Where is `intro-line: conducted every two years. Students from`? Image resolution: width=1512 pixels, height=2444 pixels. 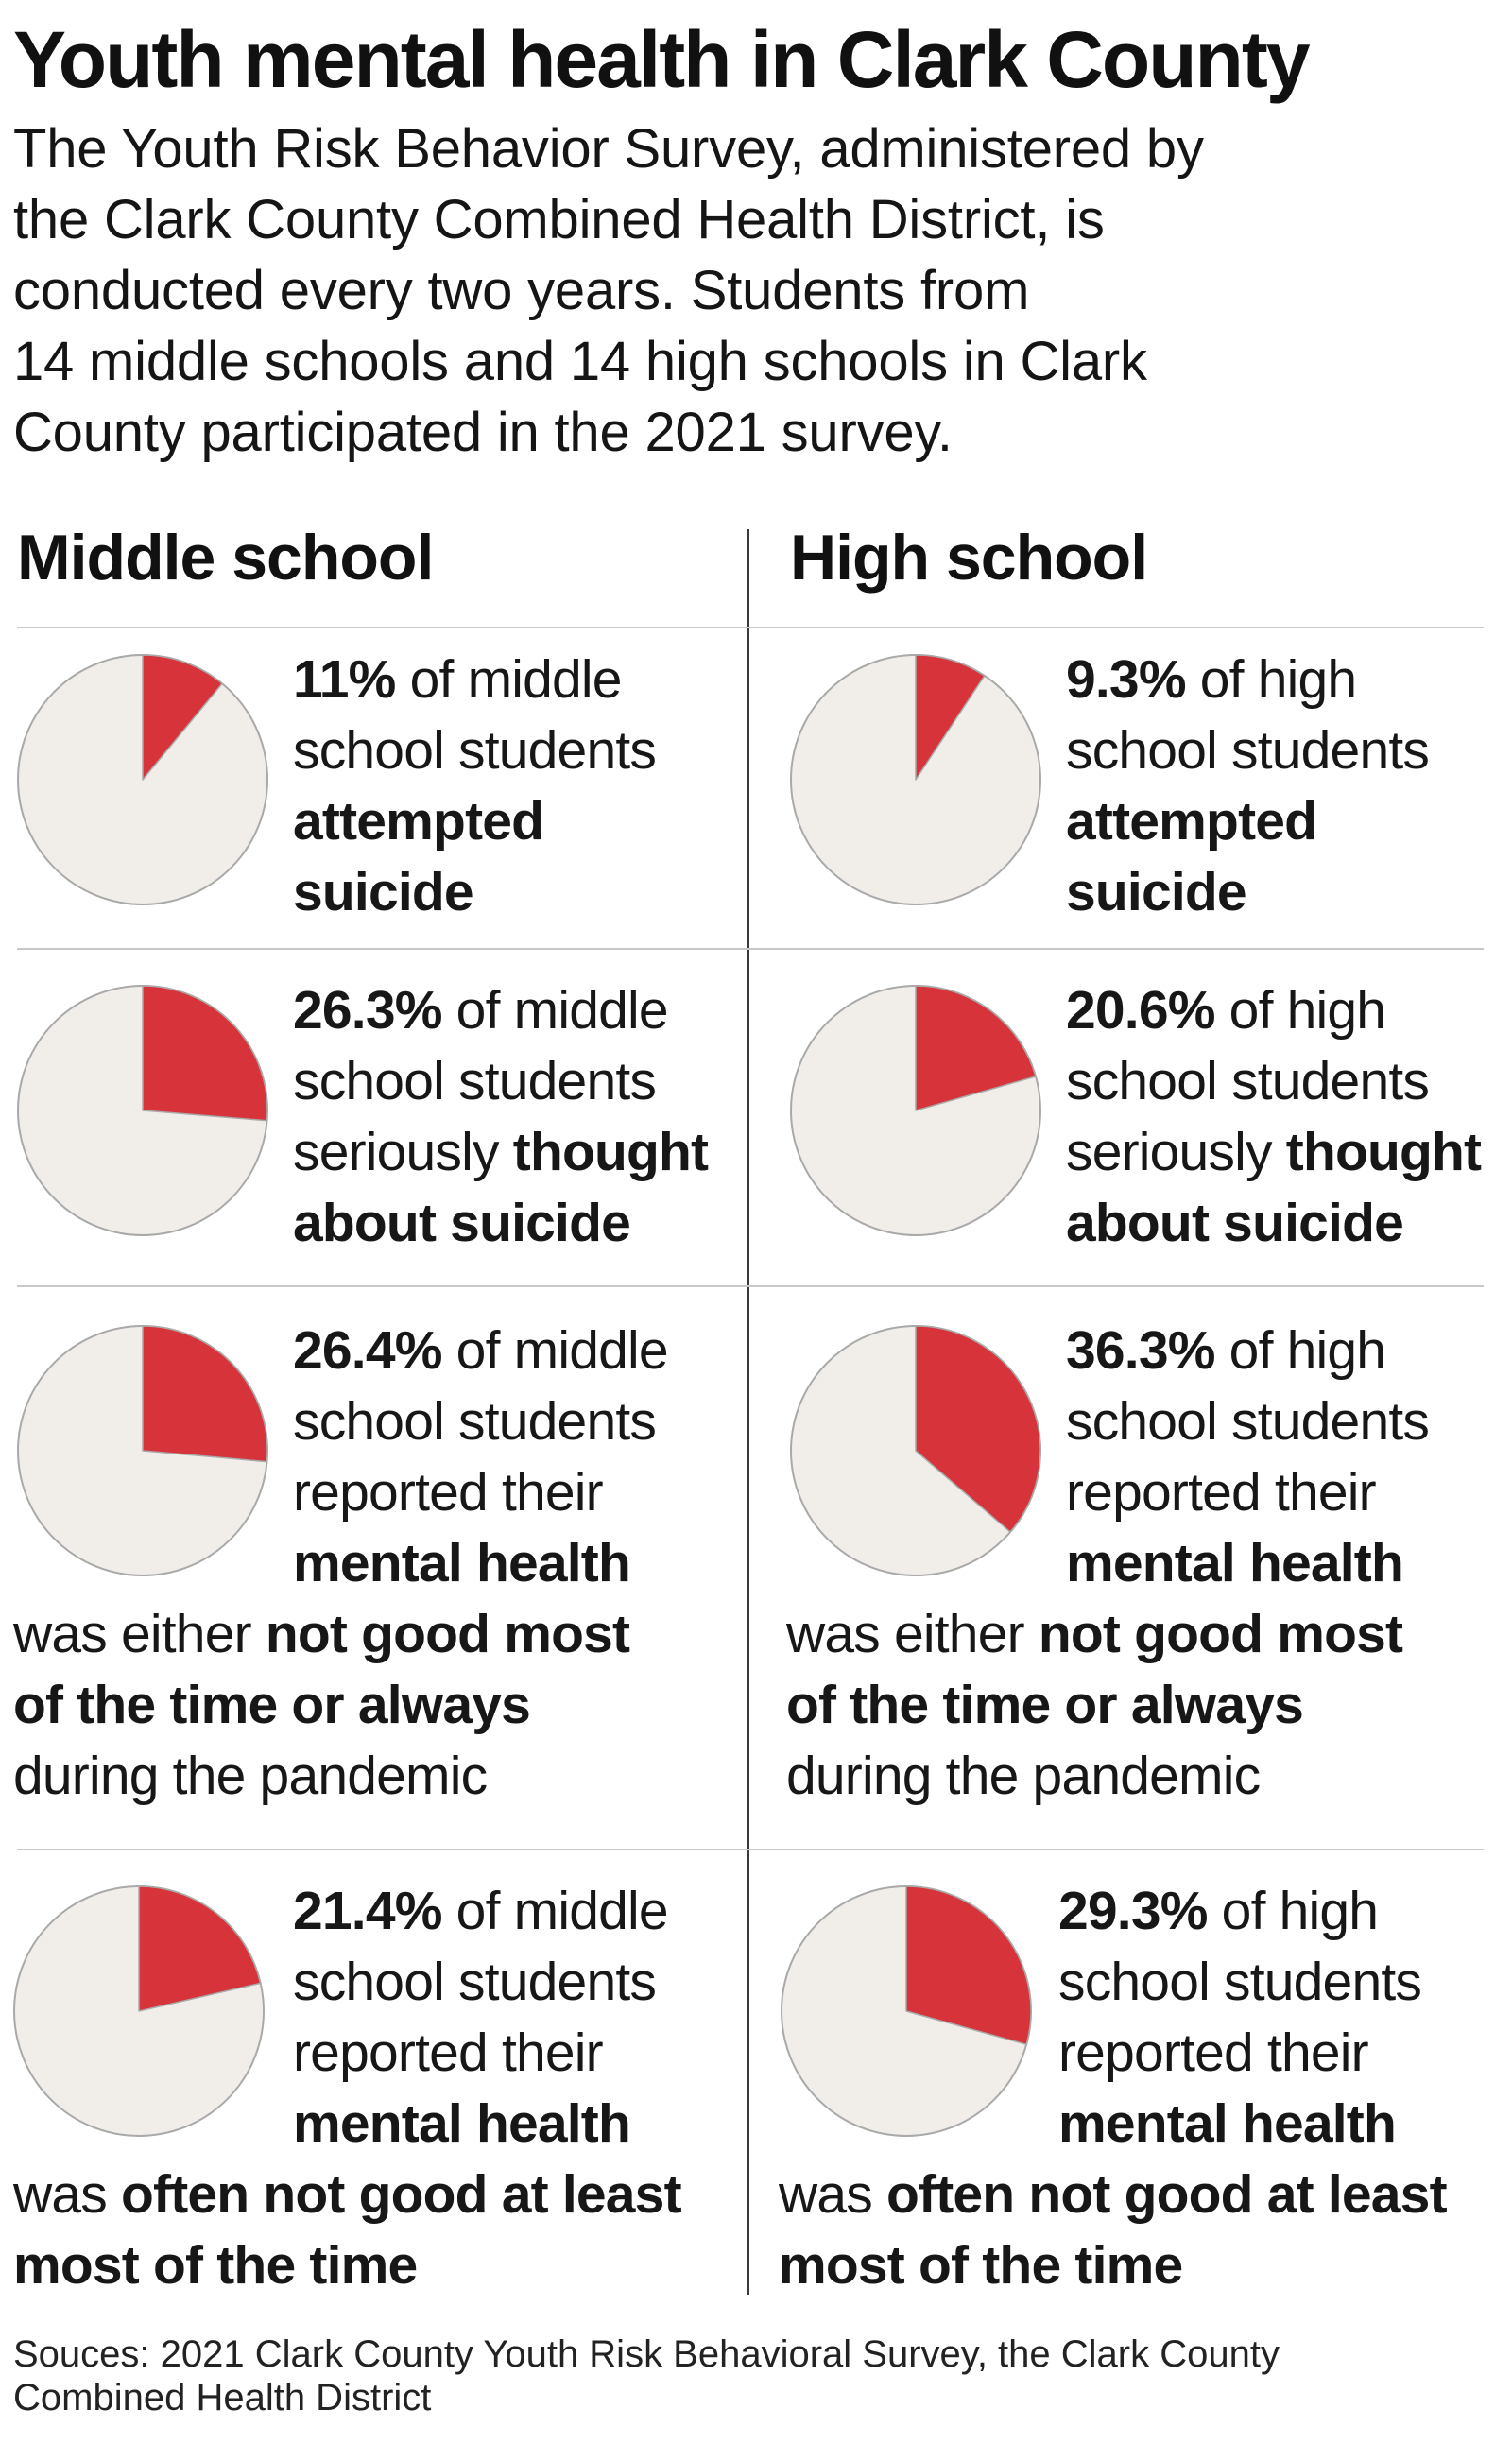 intro-line: conducted every two years. Students from is located at coordinates (521, 290).